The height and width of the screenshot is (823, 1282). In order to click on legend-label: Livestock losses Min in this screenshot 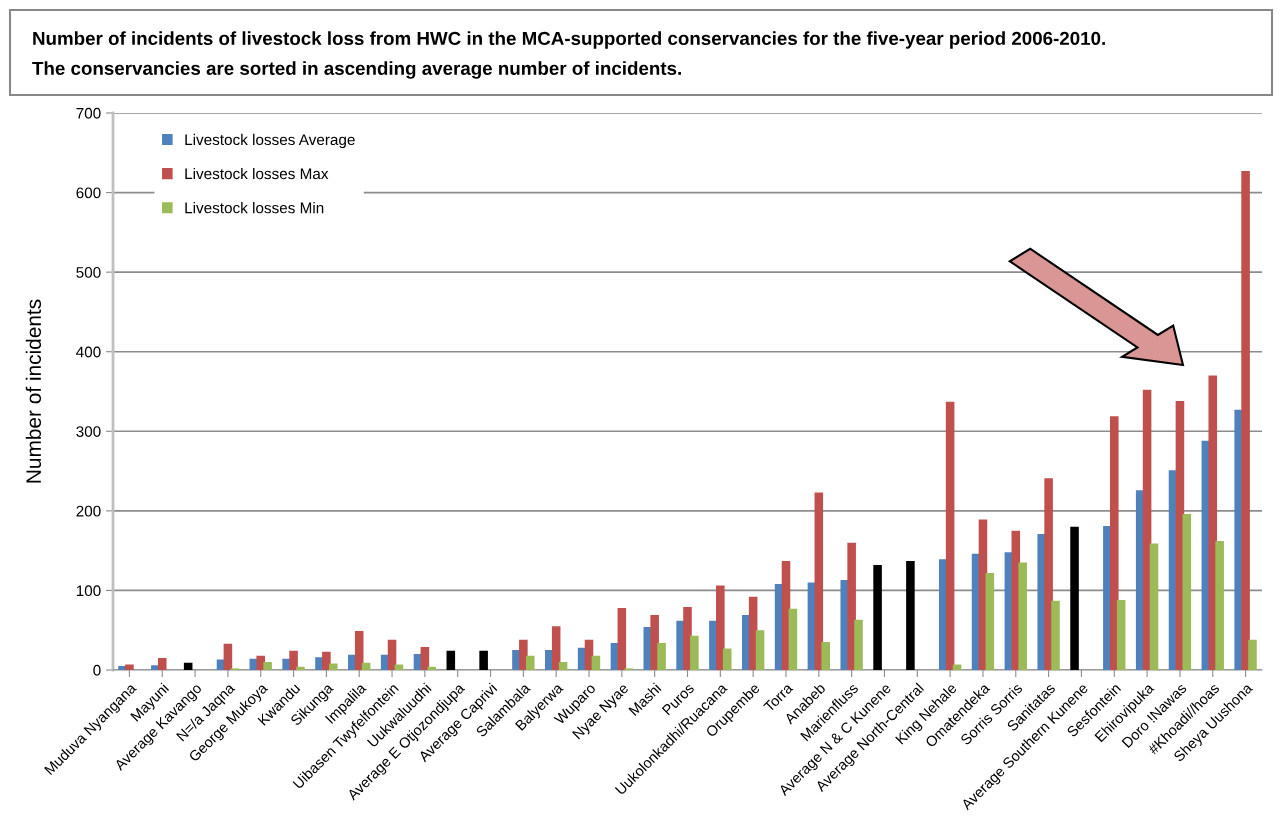, I will do `click(254, 208)`.